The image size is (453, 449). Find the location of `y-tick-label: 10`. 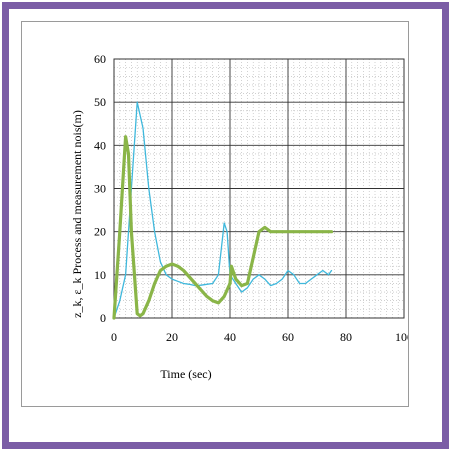

y-tick-label: 10 is located at coordinates (100, 275).